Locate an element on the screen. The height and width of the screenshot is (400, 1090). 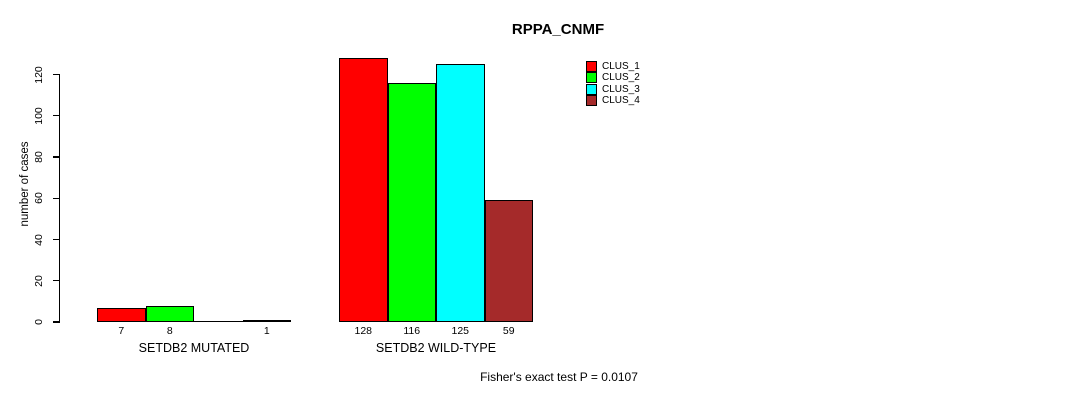
bar-clus-2-setdb2-wild-type is located at coordinates (411, 202).